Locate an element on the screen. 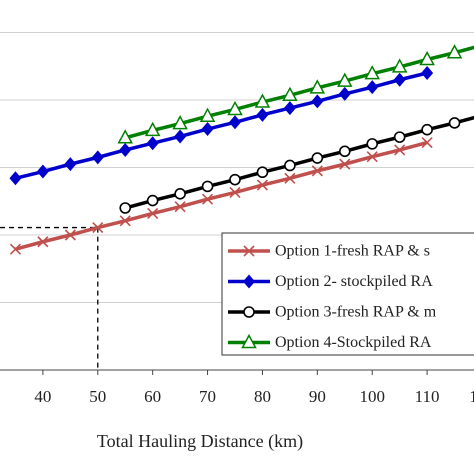 The height and width of the screenshot is (474, 474). legend-label: Option 3-fresh RAP & m is located at coordinates (356, 312).